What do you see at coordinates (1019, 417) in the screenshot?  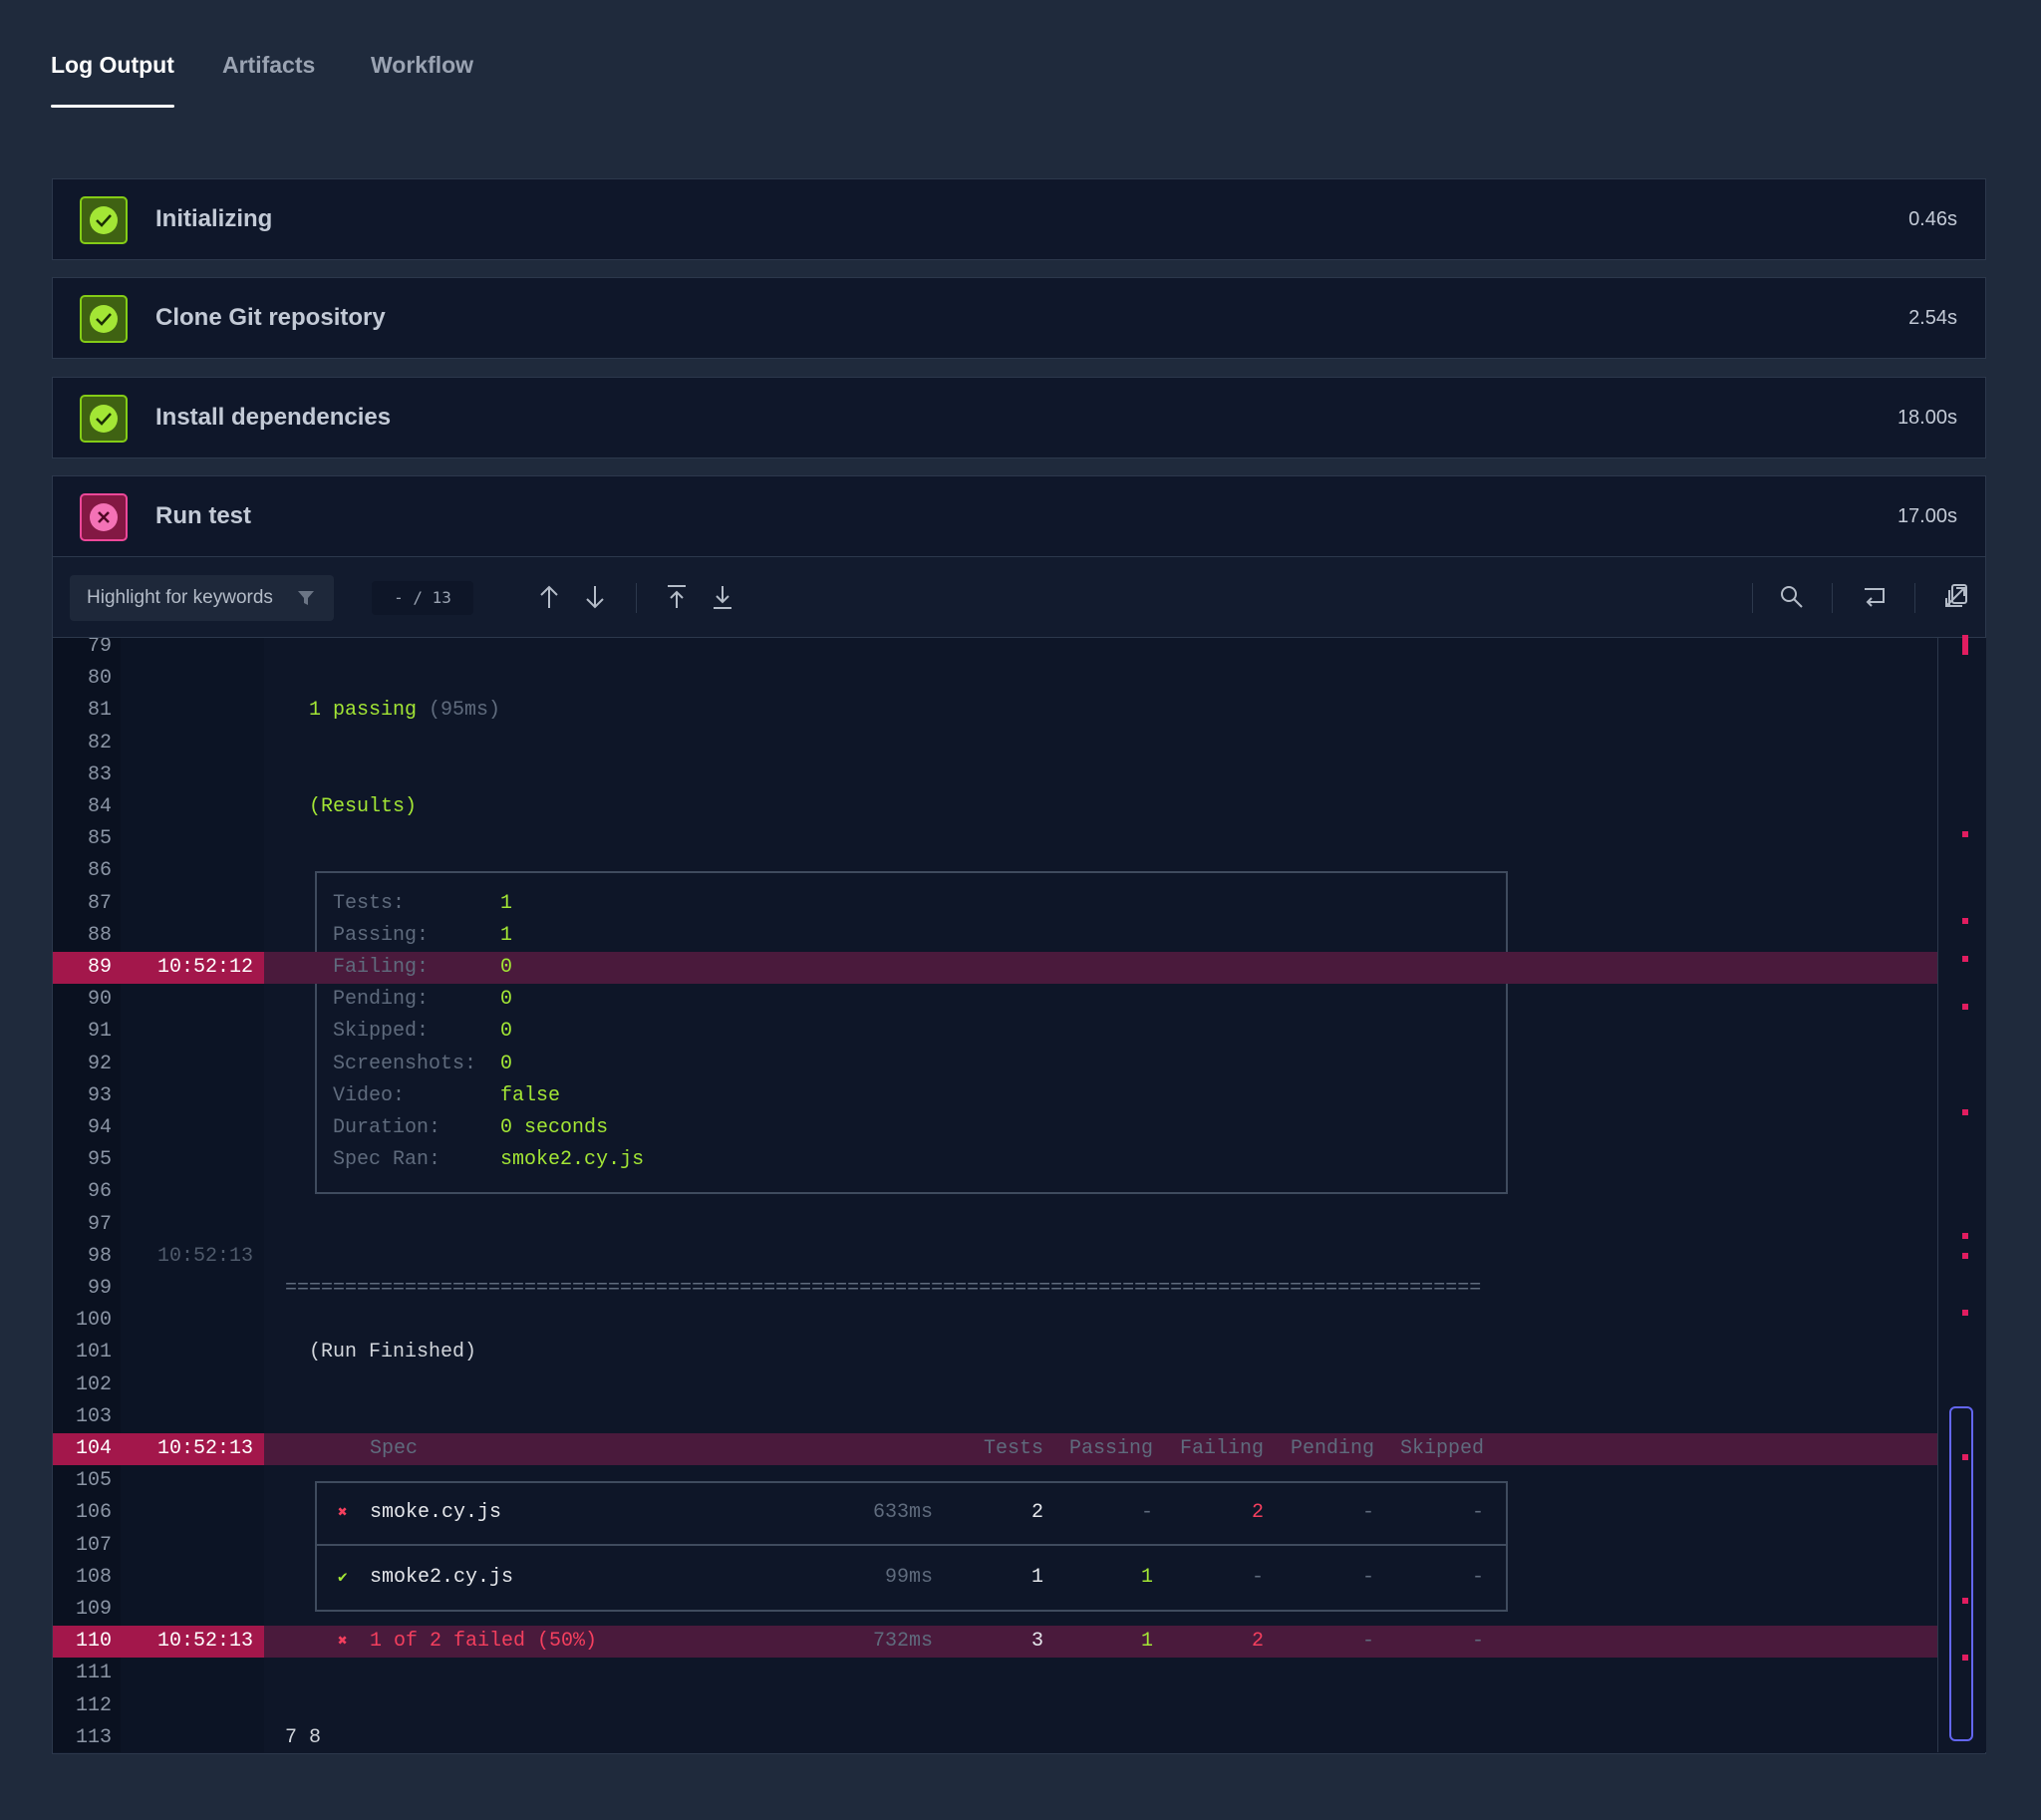 I see `step: Install dependencies 18.00s` at bounding box center [1019, 417].